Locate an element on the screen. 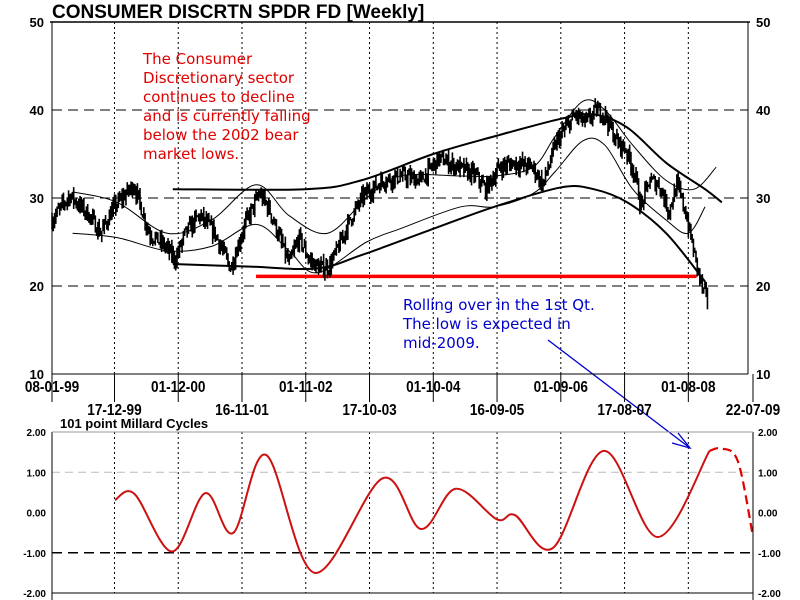 The image size is (800, 600). annotation-line: and is currently falling is located at coordinates (227, 116).